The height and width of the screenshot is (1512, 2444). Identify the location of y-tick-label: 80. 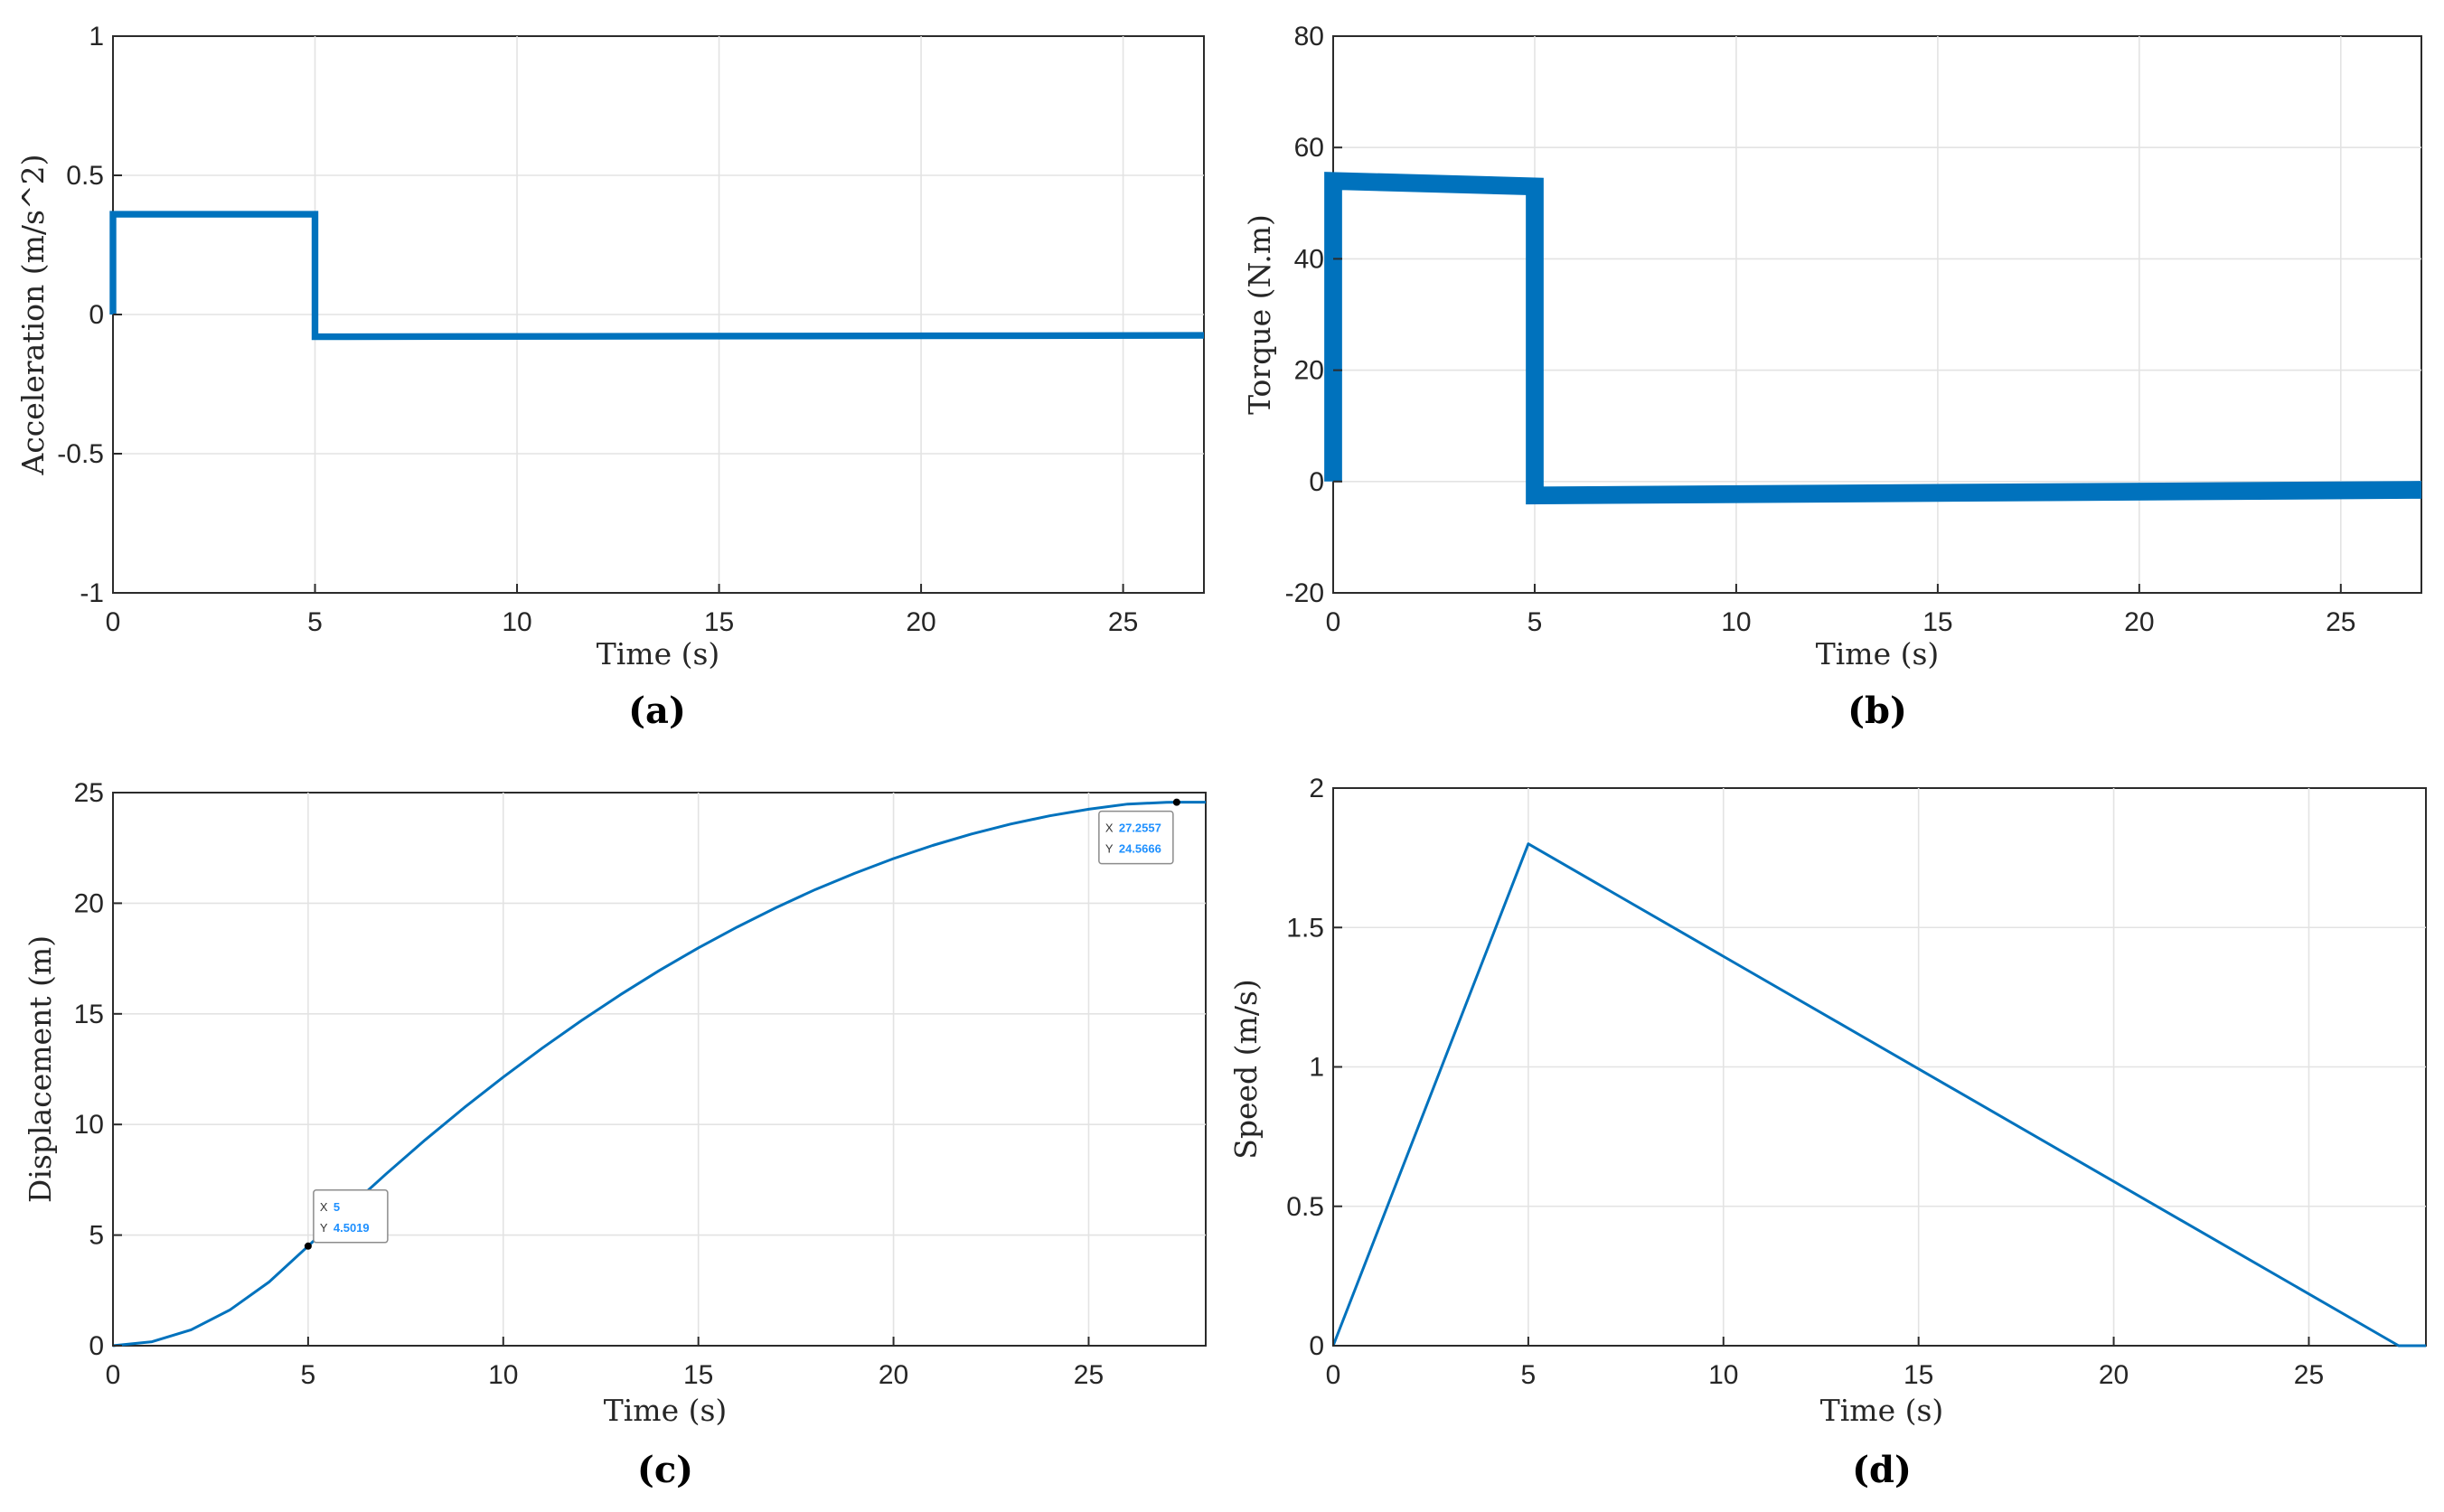
(1309, 37).